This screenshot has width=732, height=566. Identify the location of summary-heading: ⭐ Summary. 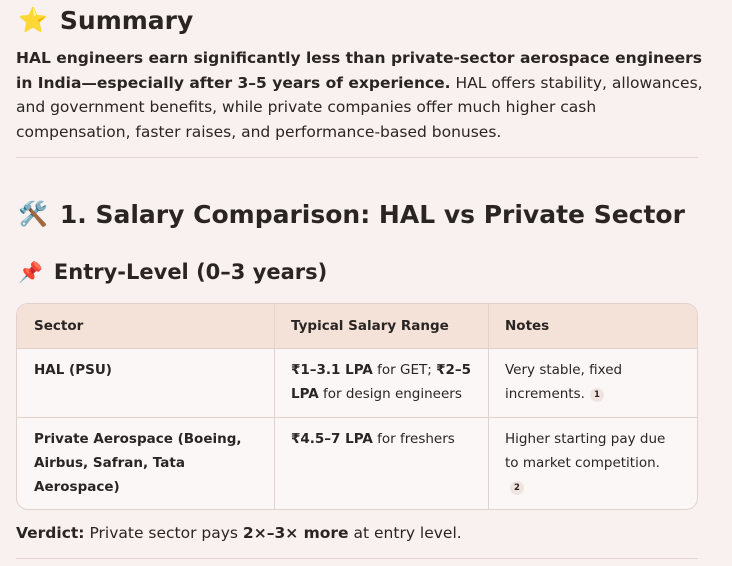
(105, 20).